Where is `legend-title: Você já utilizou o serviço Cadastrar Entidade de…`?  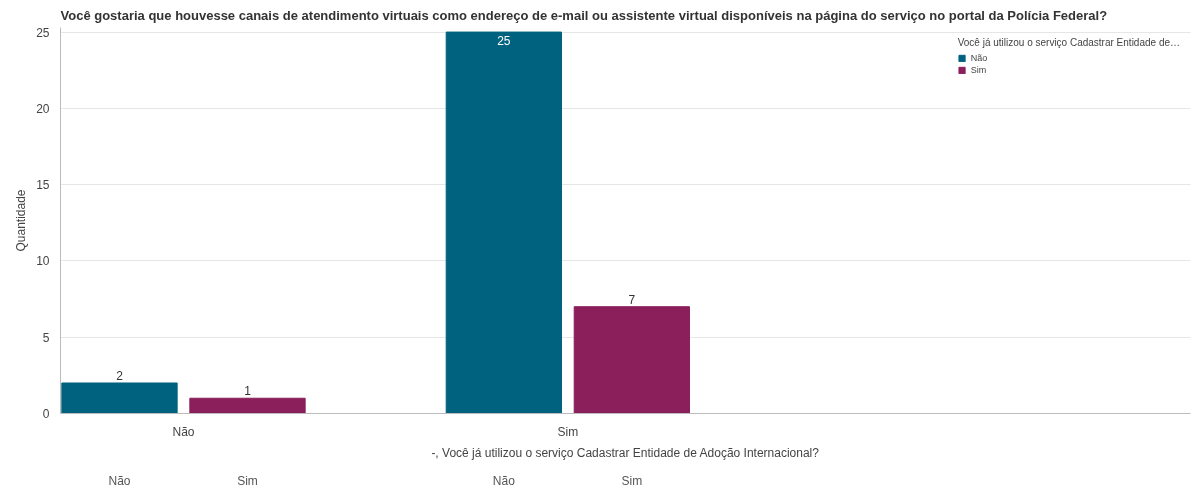 legend-title: Você já utilizou o serviço Cadastrar Entidade de… is located at coordinates (1068, 42).